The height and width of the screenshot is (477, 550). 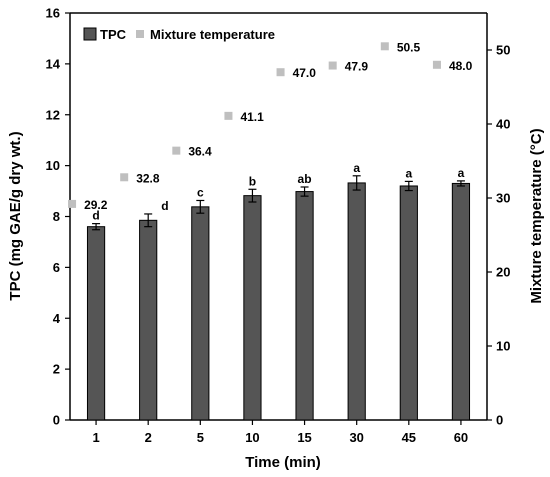 What do you see at coordinates (200, 437) in the screenshot?
I see `x-tick-label: 5` at bounding box center [200, 437].